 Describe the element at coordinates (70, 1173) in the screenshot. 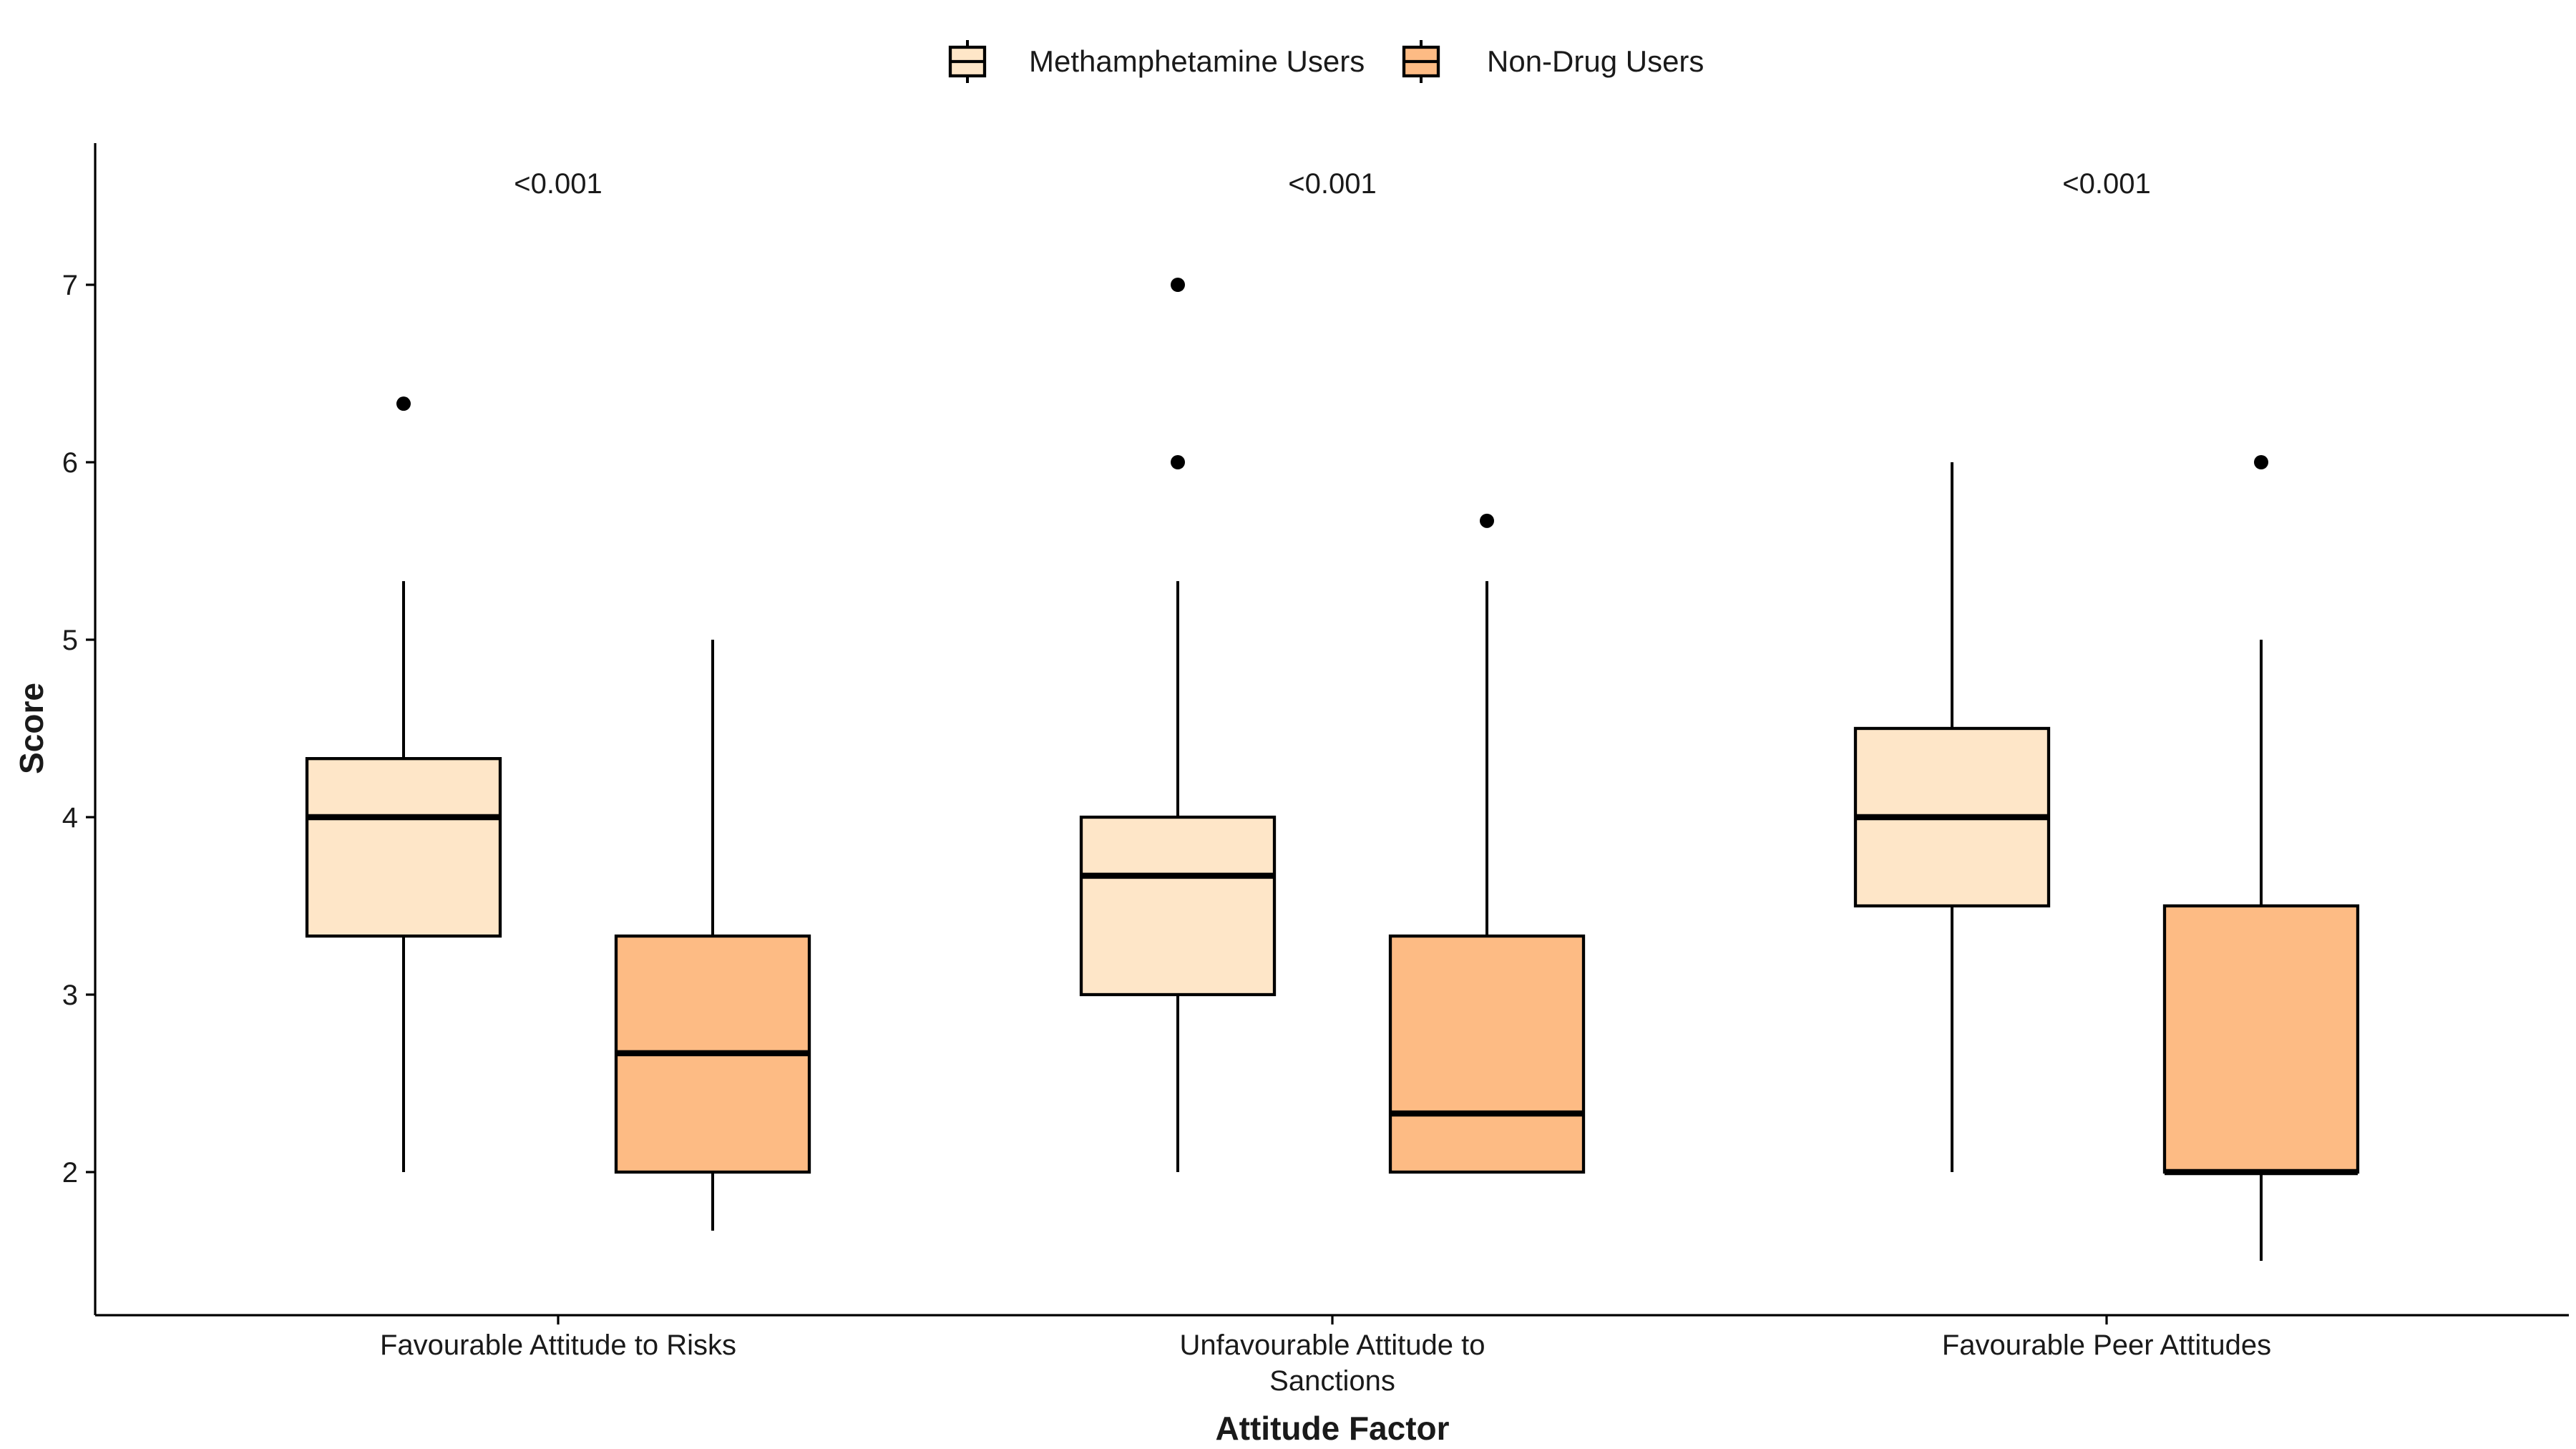

I see `y-tick-label: 2` at that location.